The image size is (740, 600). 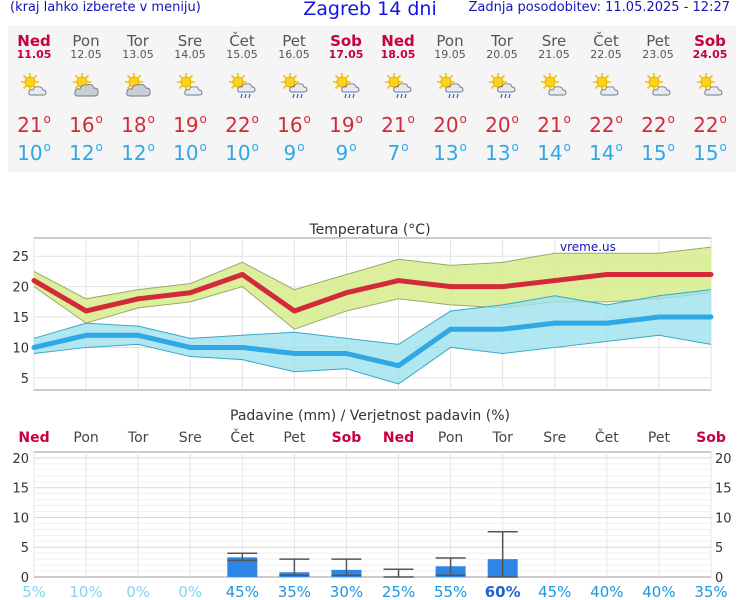 I want to click on tmin-uncertainty-band, so click(x=372, y=336).